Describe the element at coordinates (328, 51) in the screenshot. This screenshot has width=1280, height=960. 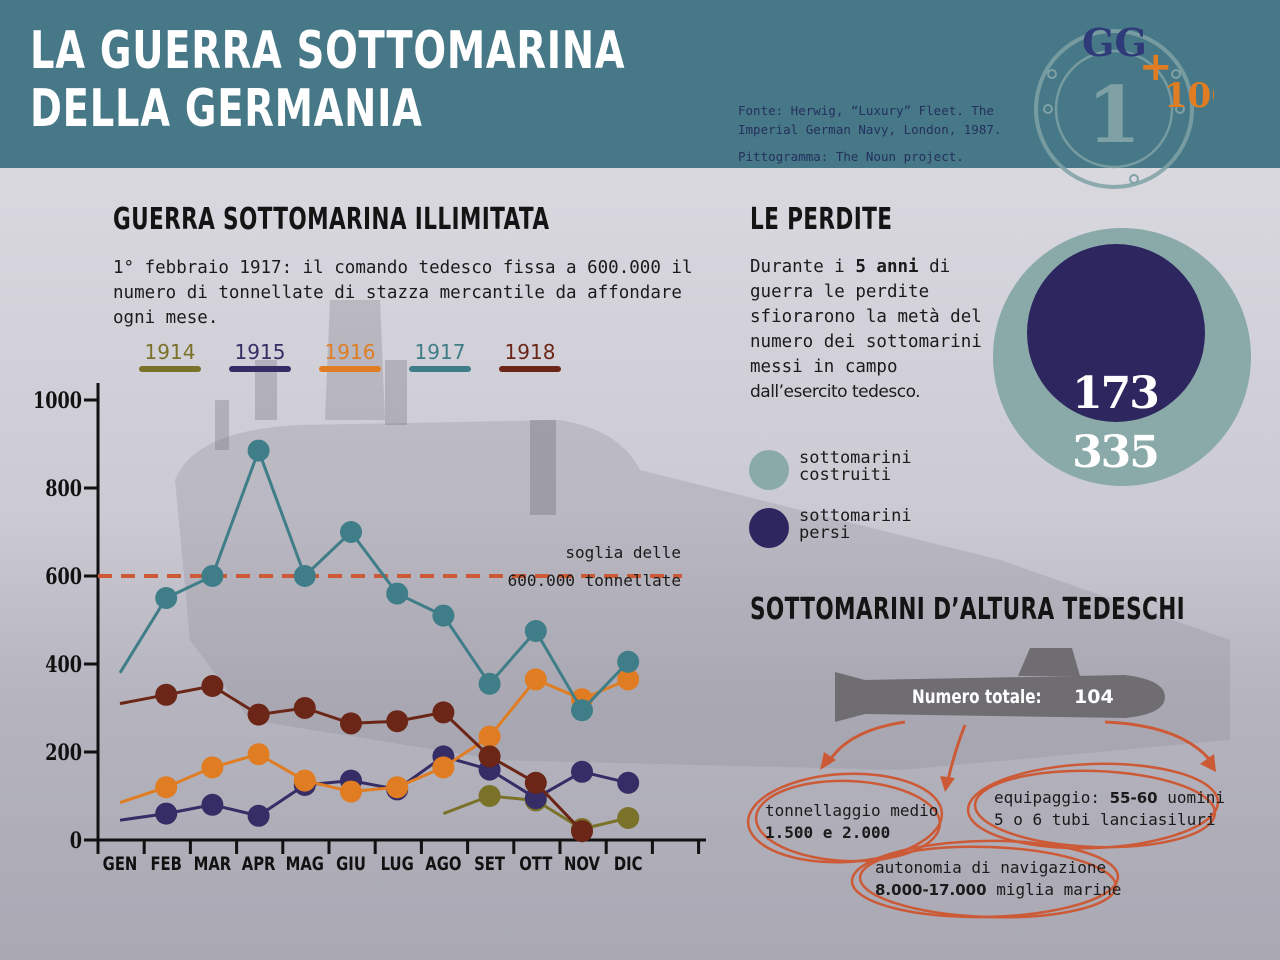
I see `title-line-1: La guerra sottomarina` at that location.